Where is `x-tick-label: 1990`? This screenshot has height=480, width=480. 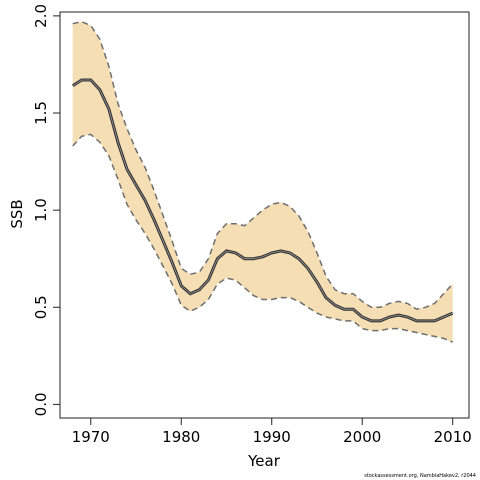
x-tick-label: 1990 is located at coordinates (272, 437).